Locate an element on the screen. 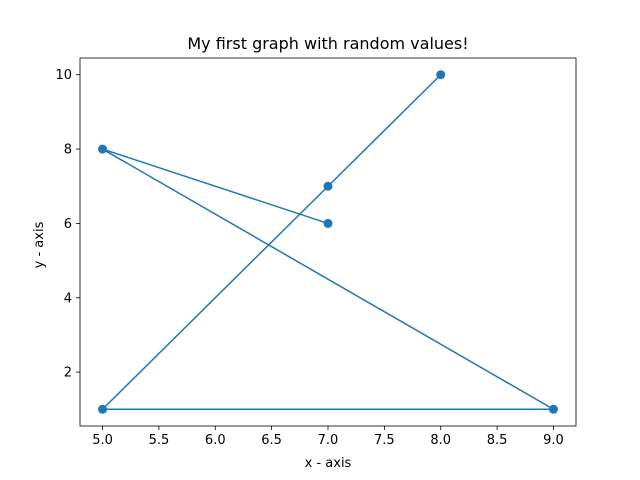 This screenshot has height=480, width=640. x-axis-label: x - axis is located at coordinates (328, 463).